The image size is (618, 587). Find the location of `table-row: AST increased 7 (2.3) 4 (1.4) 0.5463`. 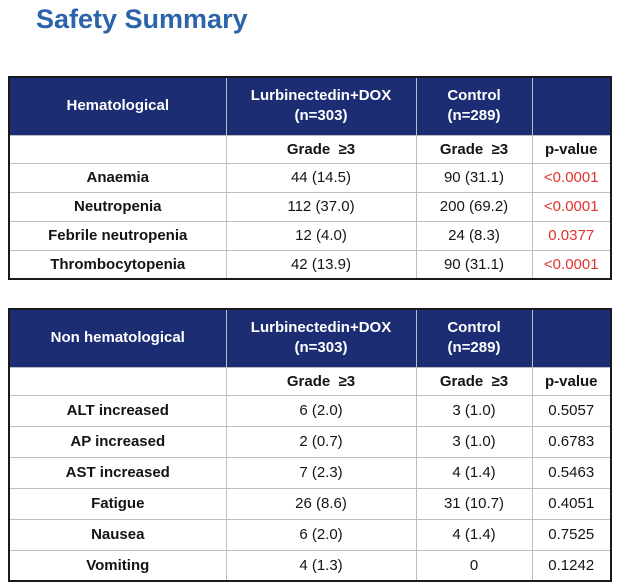

table-row: AST increased 7 (2.3) 4 (1.4) 0.5463 is located at coordinates (310, 472).